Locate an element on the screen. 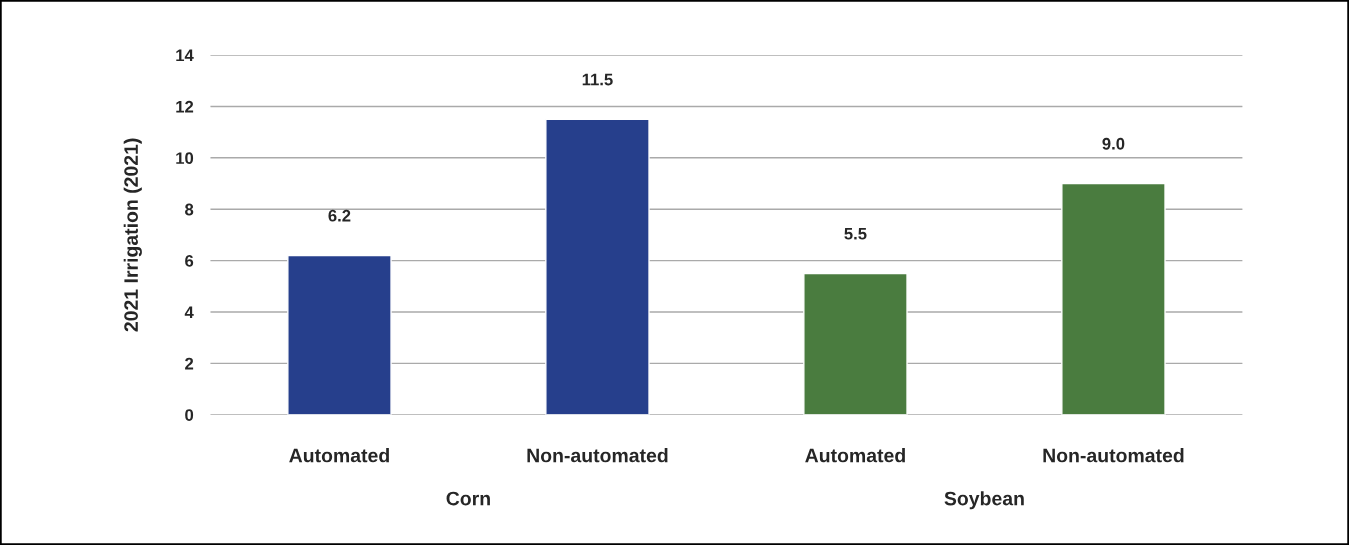 The width and height of the screenshot is (1349, 545). y-tick-label: 0 is located at coordinates (189, 415).